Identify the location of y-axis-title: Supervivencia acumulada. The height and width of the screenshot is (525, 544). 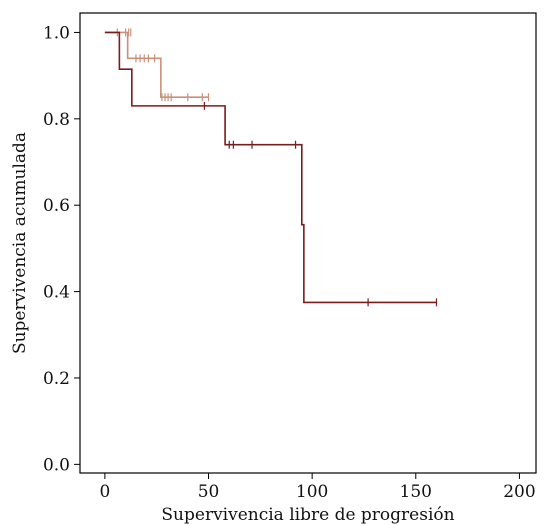
(20, 243).